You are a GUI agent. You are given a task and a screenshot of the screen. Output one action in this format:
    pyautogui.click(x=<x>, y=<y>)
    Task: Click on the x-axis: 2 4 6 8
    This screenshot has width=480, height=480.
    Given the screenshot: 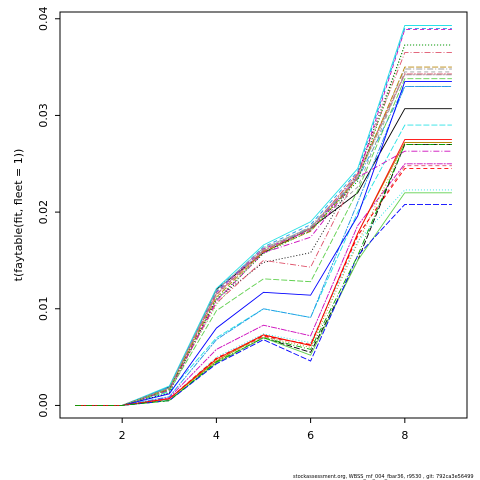 What is the action you would take?
    pyautogui.click(x=263, y=430)
    